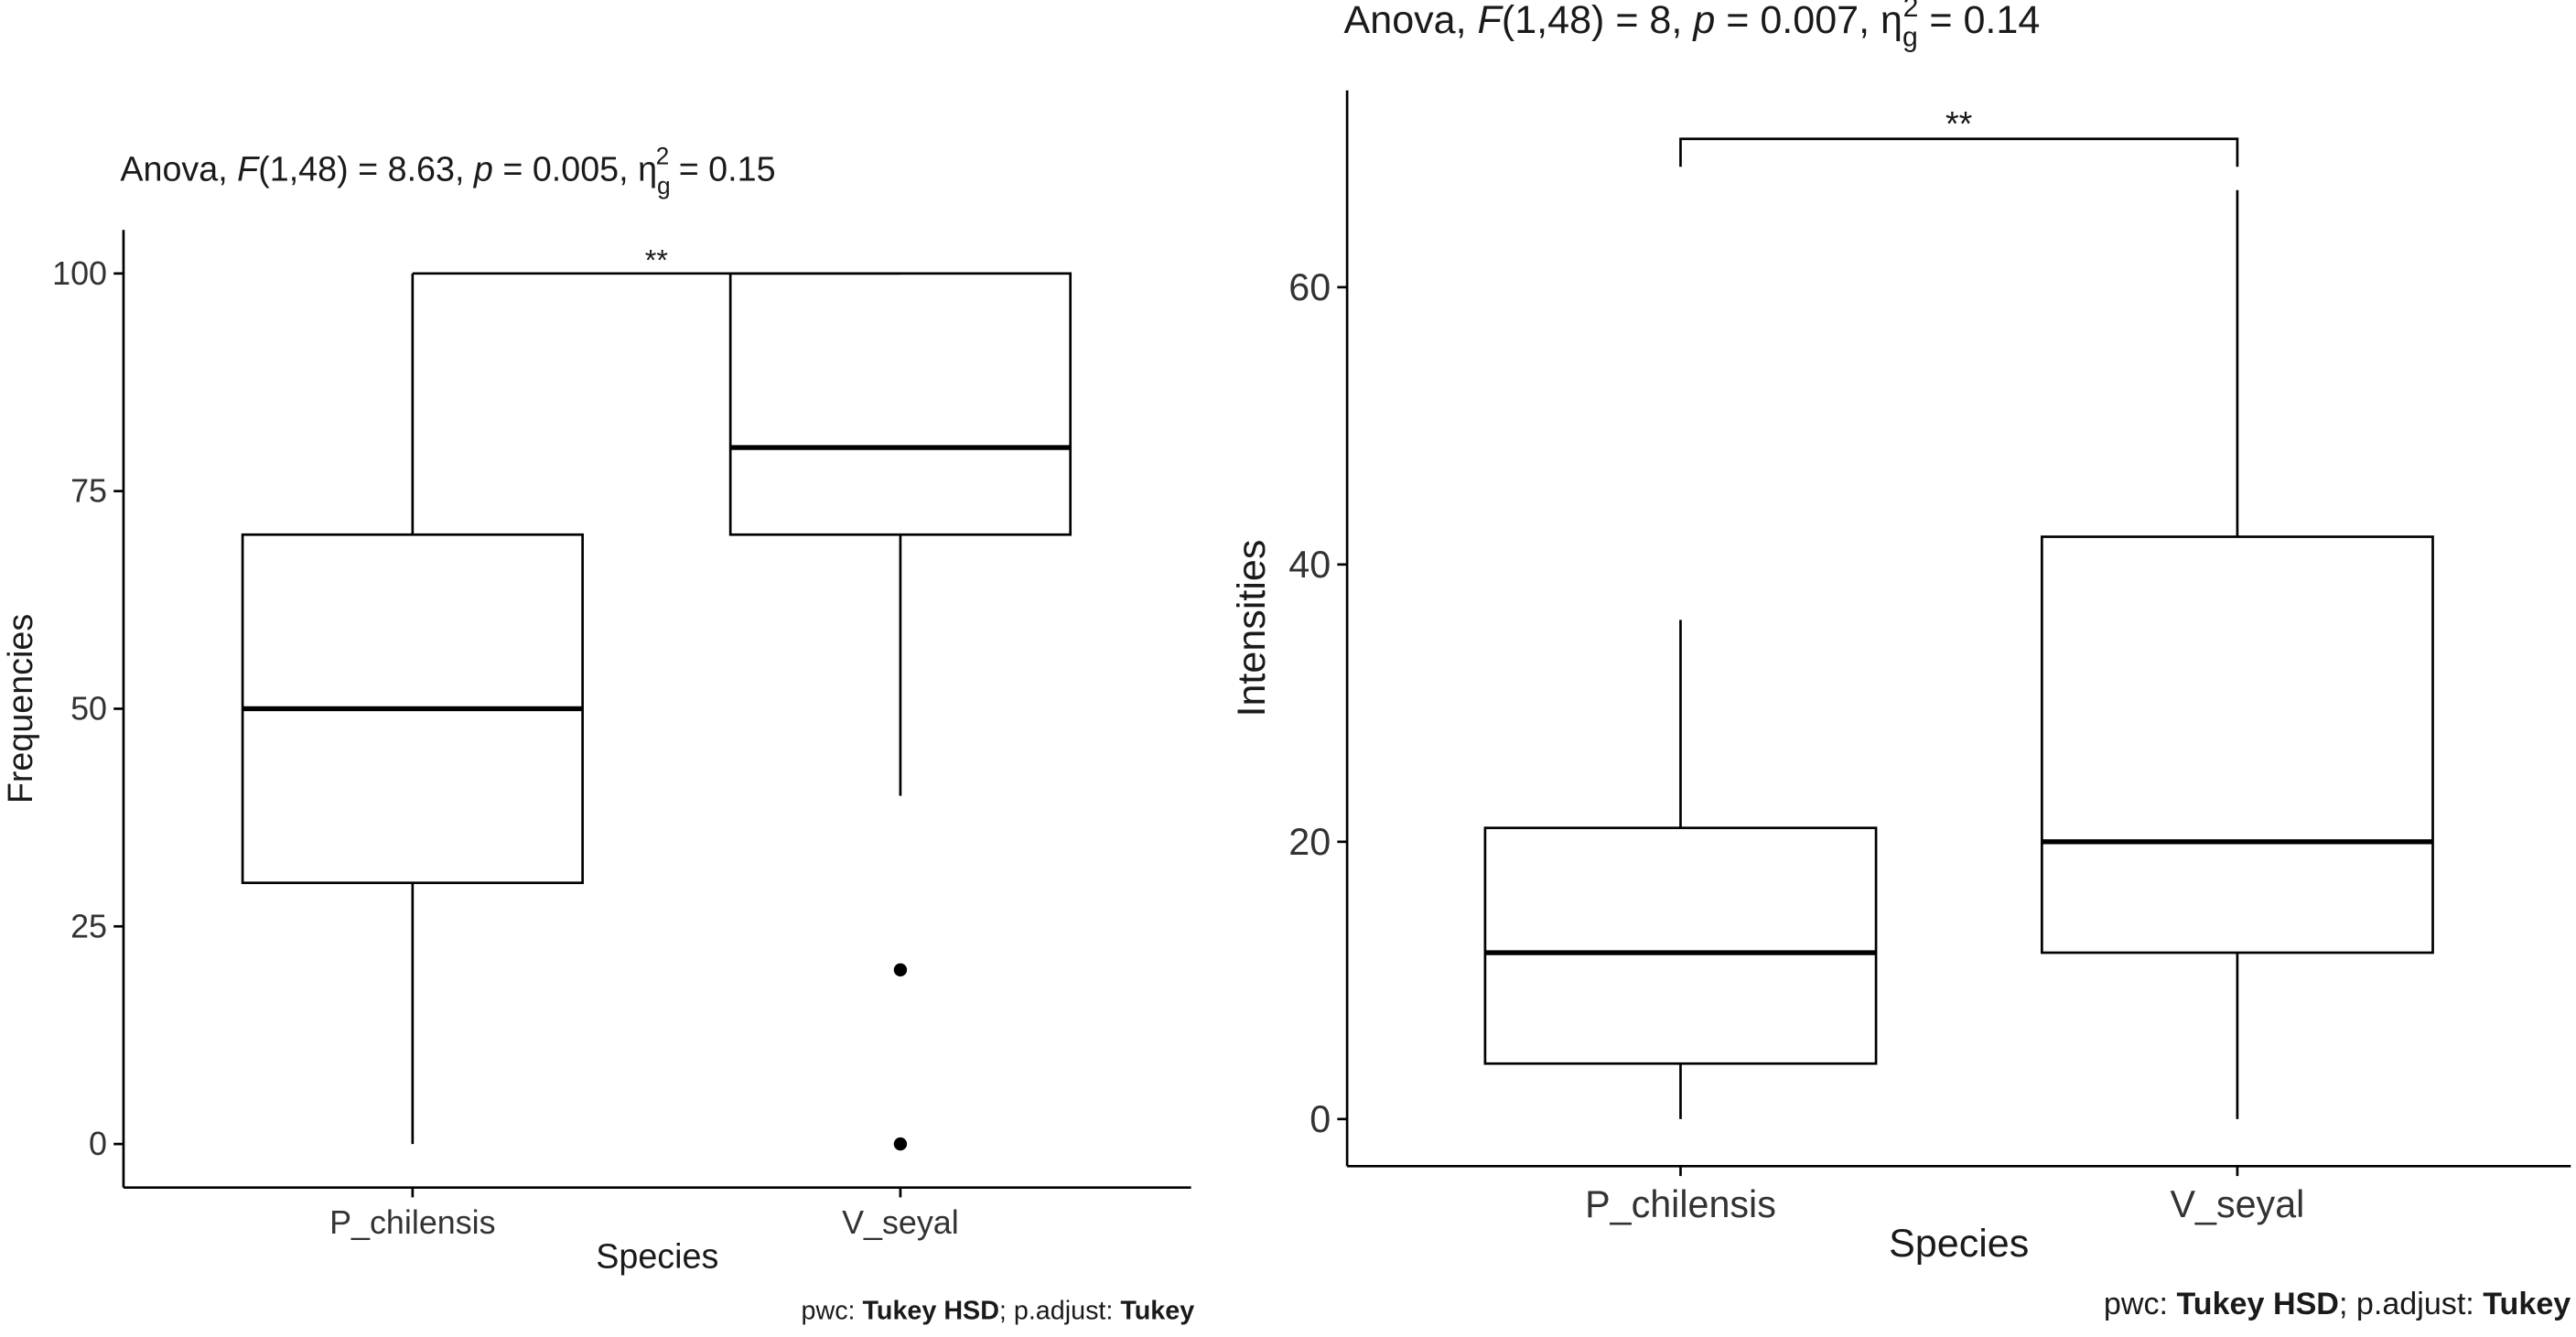  Describe the element at coordinates (1597, 21) in the screenshot. I see `text-part: (1,48) = 8,` at that location.